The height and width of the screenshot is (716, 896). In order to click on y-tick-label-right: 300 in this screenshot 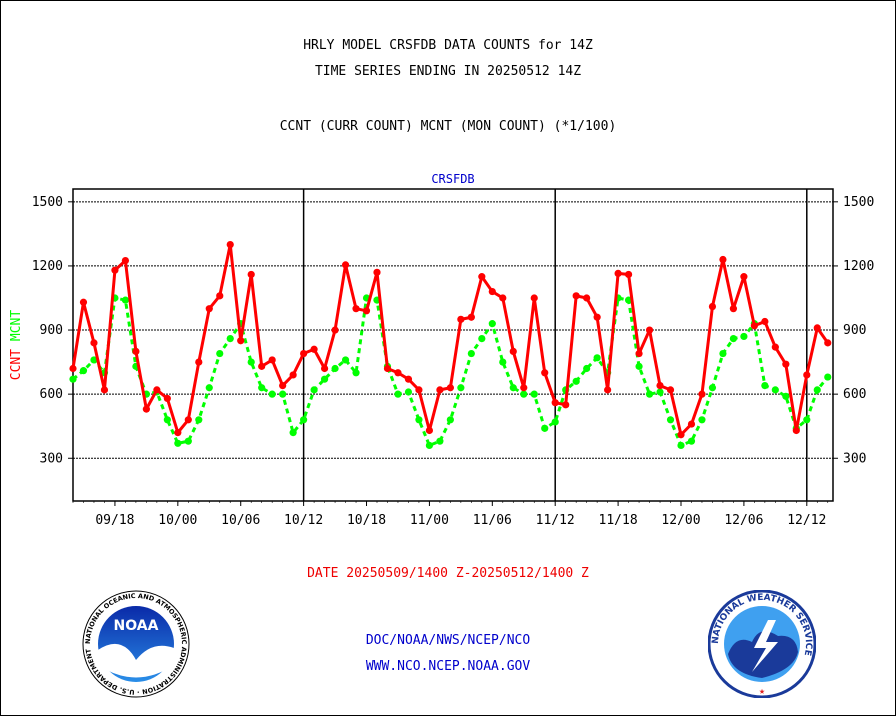, I will do `click(854, 458)`.